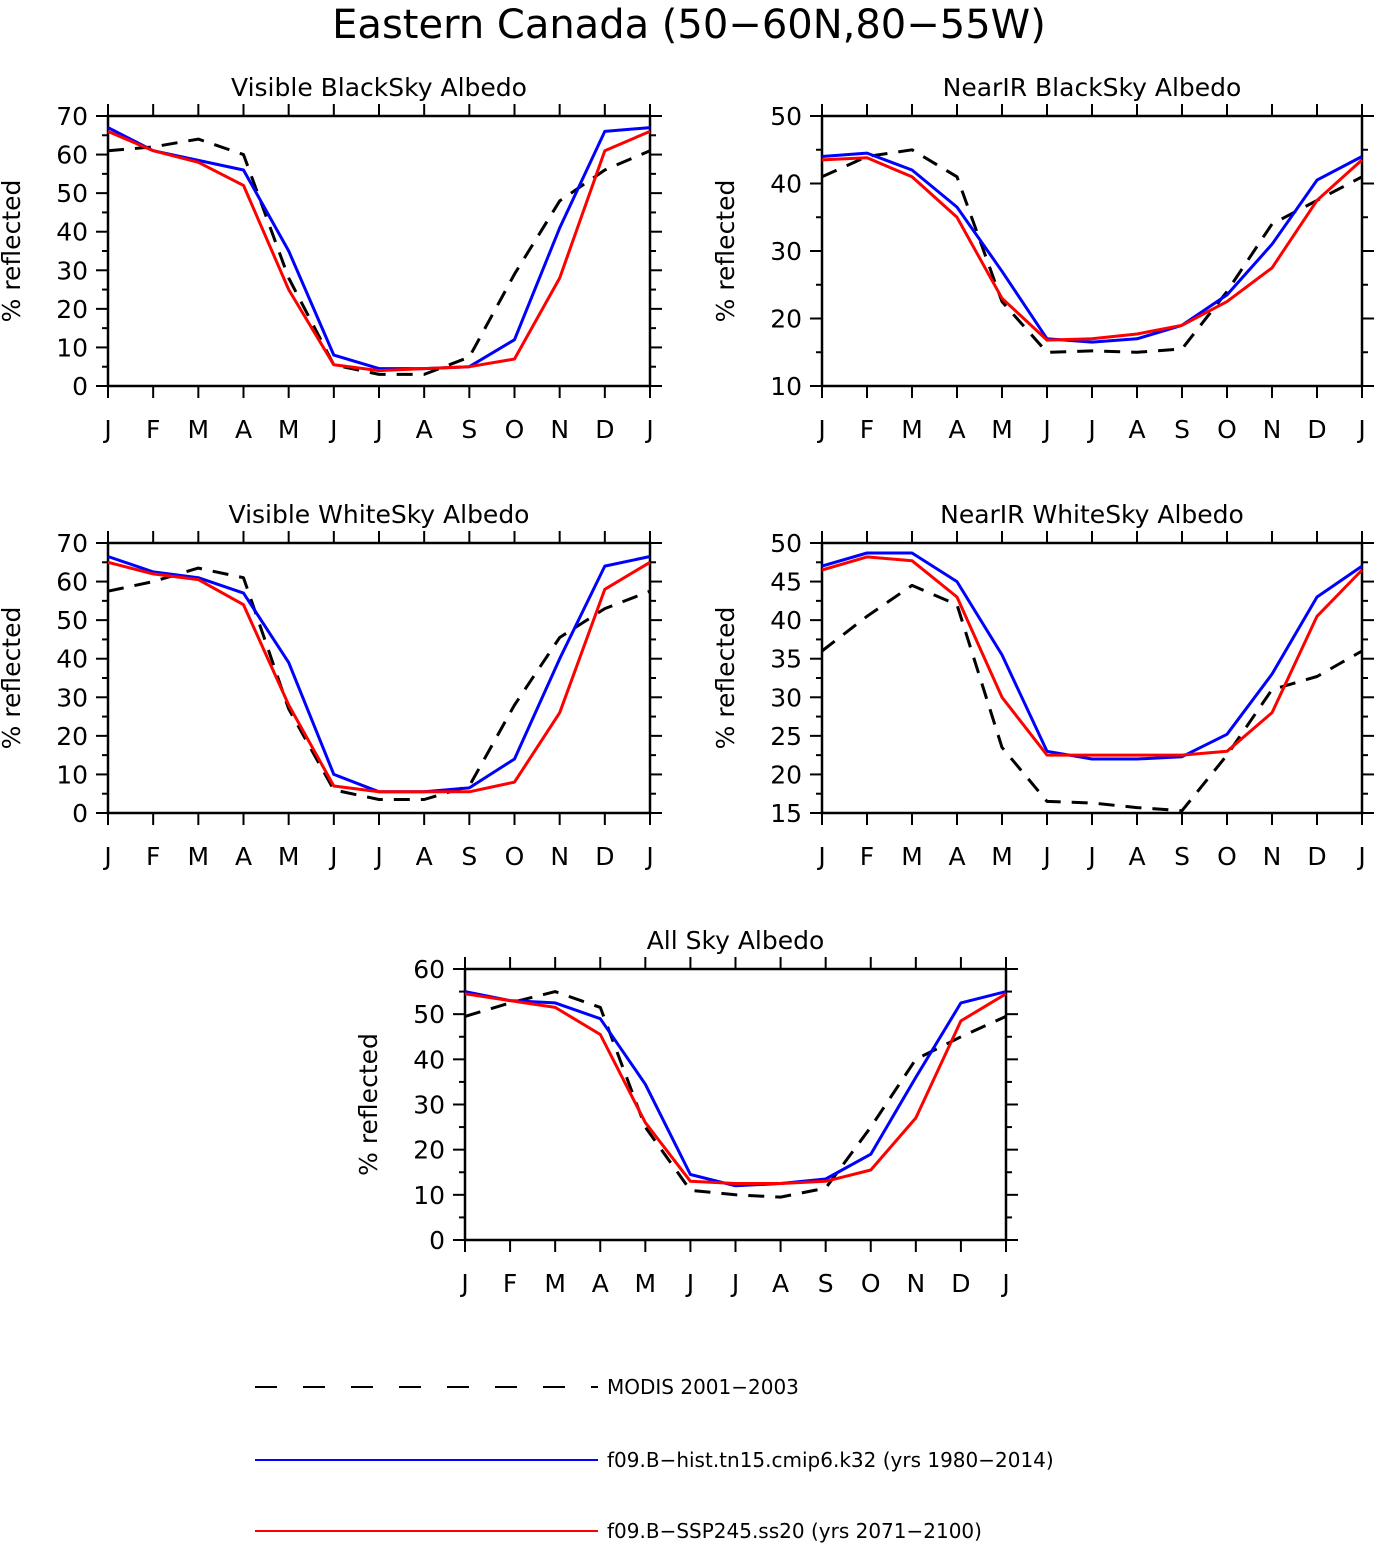 The height and width of the screenshot is (1545, 1378). I want to click on chart-4-series-f09-b-hist-tn15-cmip6-k32-line, so click(1092, 656).